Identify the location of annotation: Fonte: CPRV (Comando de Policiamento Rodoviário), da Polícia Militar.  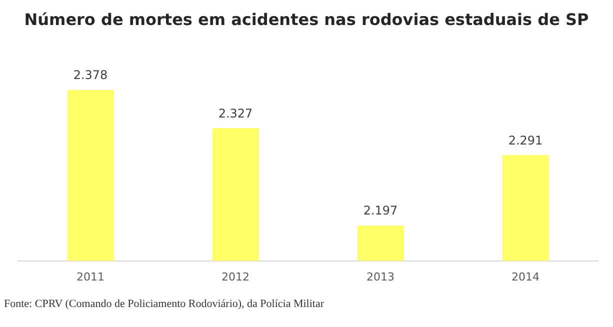
(165, 304).